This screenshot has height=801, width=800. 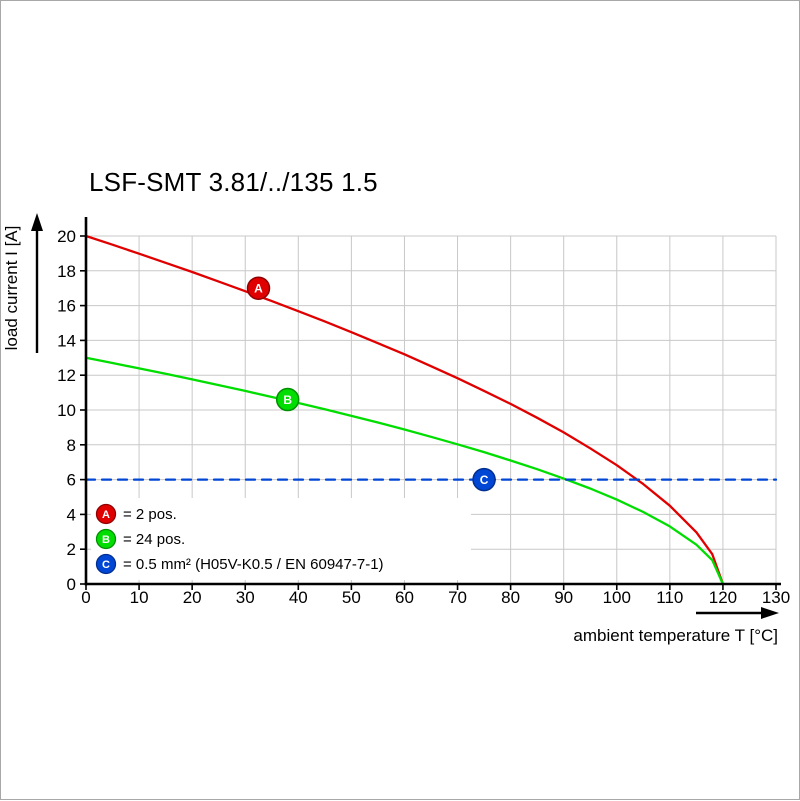 I want to click on marker-letter-B: B, so click(x=287, y=400).